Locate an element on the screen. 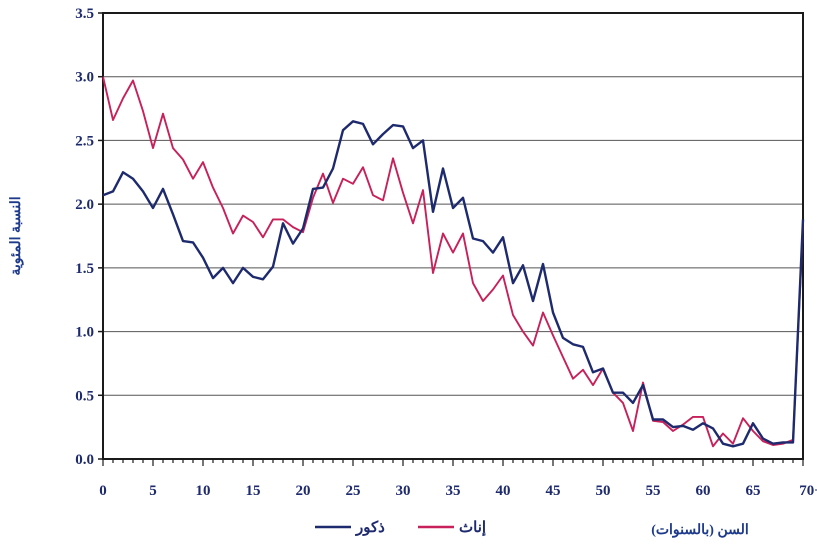 This screenshot has width=817, height=557. y-tick-label: 2.5 is located at coordinates (84, 141).